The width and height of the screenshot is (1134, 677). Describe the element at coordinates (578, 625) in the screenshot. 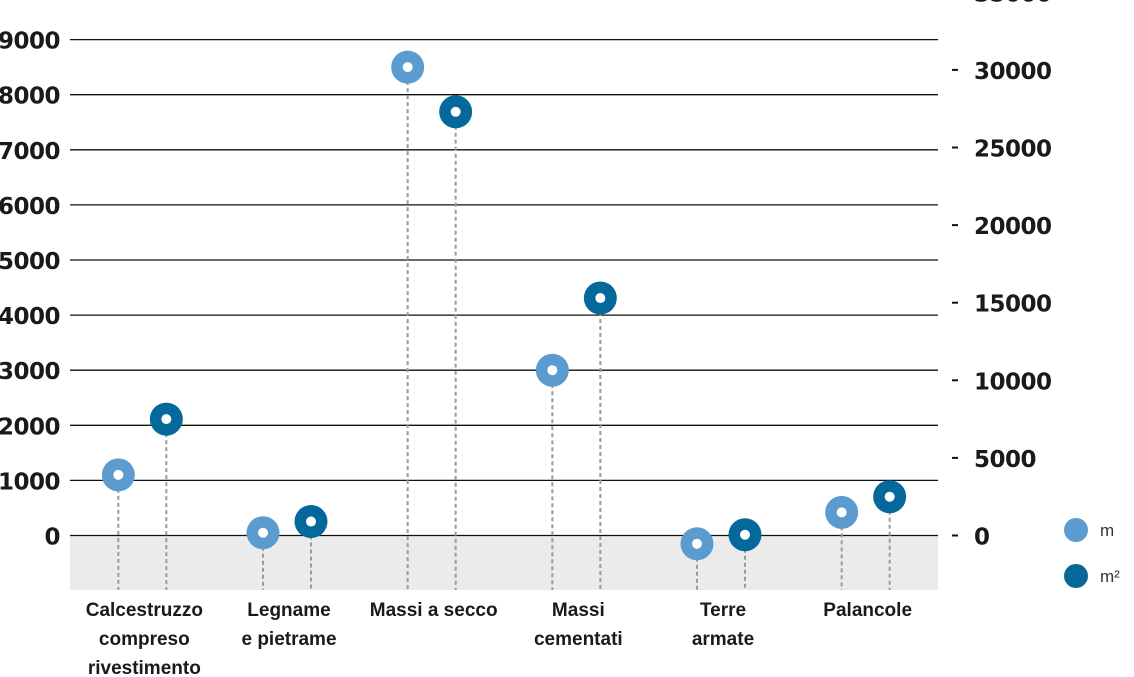

I see `category-label: Massi cementati` at that location.